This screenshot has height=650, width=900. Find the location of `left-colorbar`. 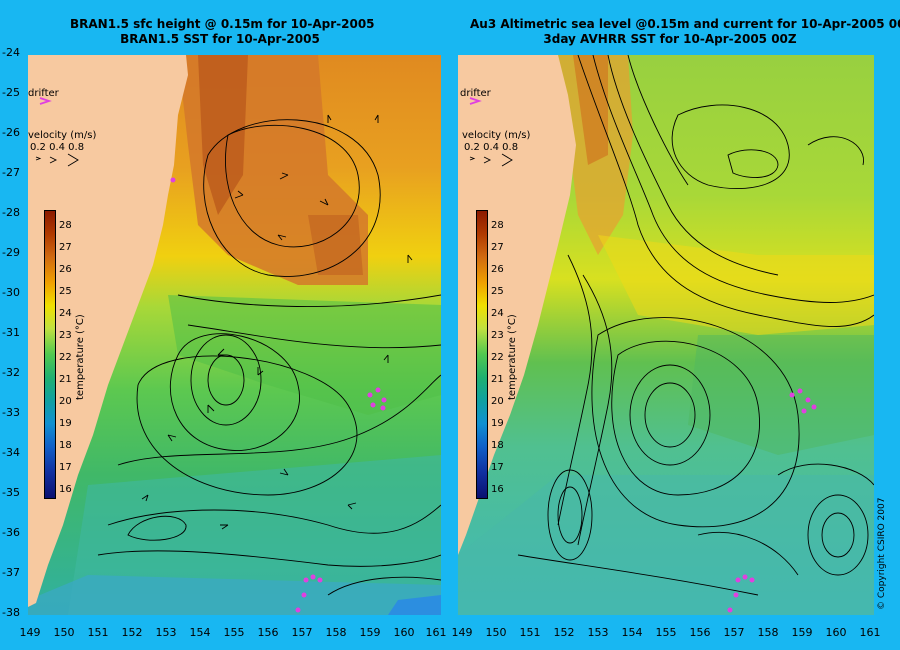

left-colorbar is located at coordinates (50, 354).